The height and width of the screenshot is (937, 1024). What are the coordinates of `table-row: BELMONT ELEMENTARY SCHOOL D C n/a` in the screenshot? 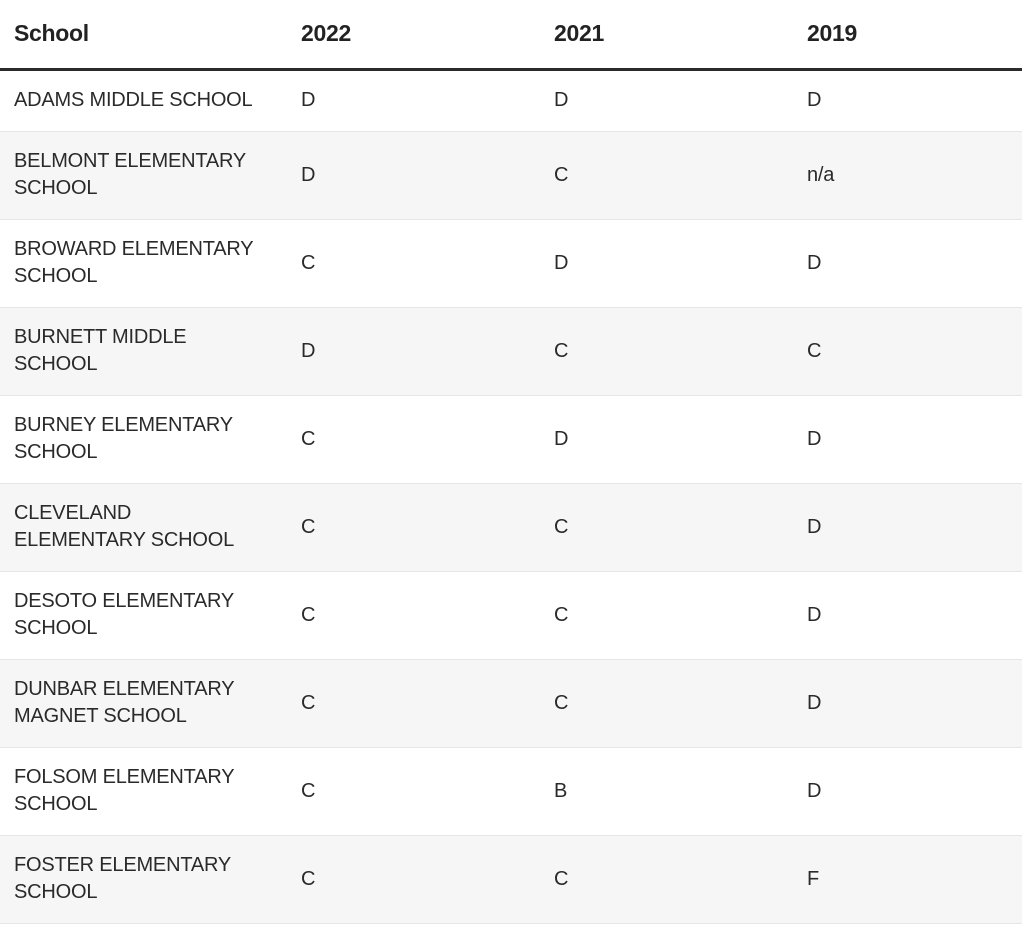 It's located at (511, 175).